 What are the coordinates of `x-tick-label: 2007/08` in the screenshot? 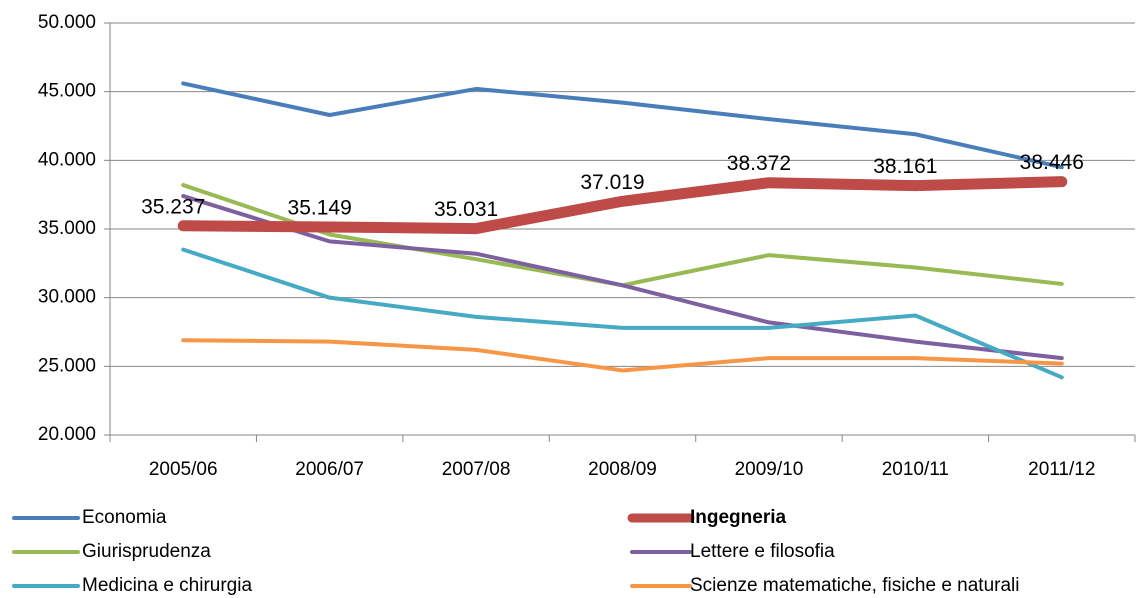 It's located at (476, 469).